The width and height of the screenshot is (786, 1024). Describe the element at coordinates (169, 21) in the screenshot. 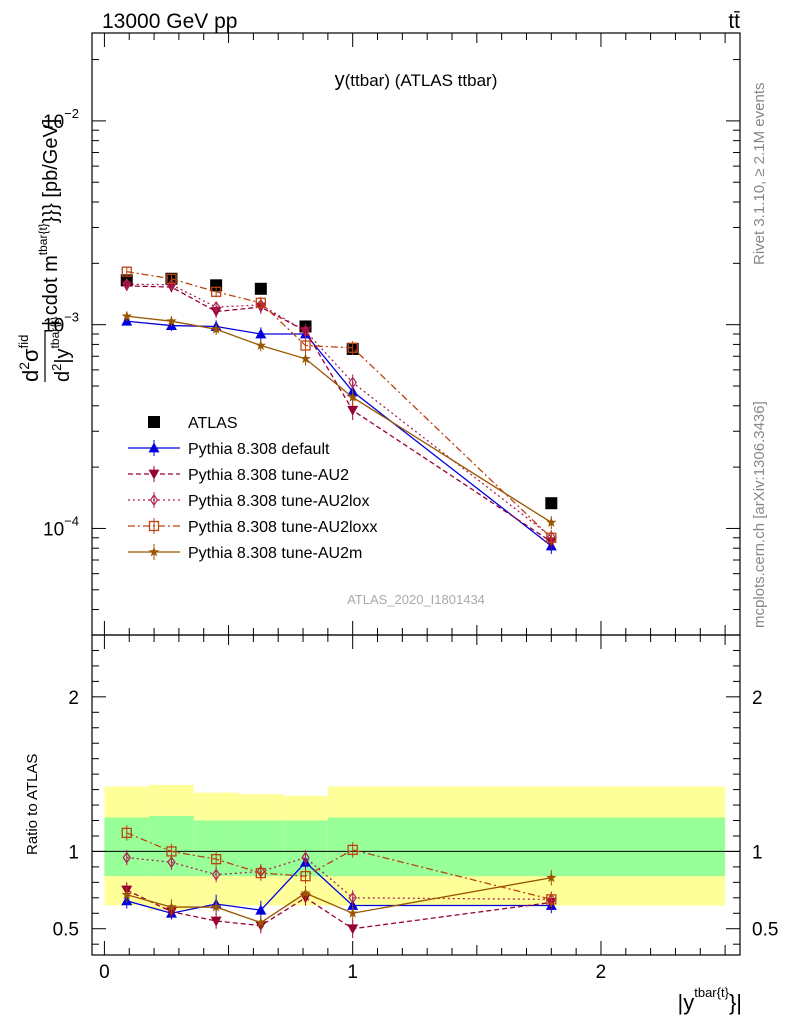

I see `header-energy-label: 13000 GeV pp` at that location.